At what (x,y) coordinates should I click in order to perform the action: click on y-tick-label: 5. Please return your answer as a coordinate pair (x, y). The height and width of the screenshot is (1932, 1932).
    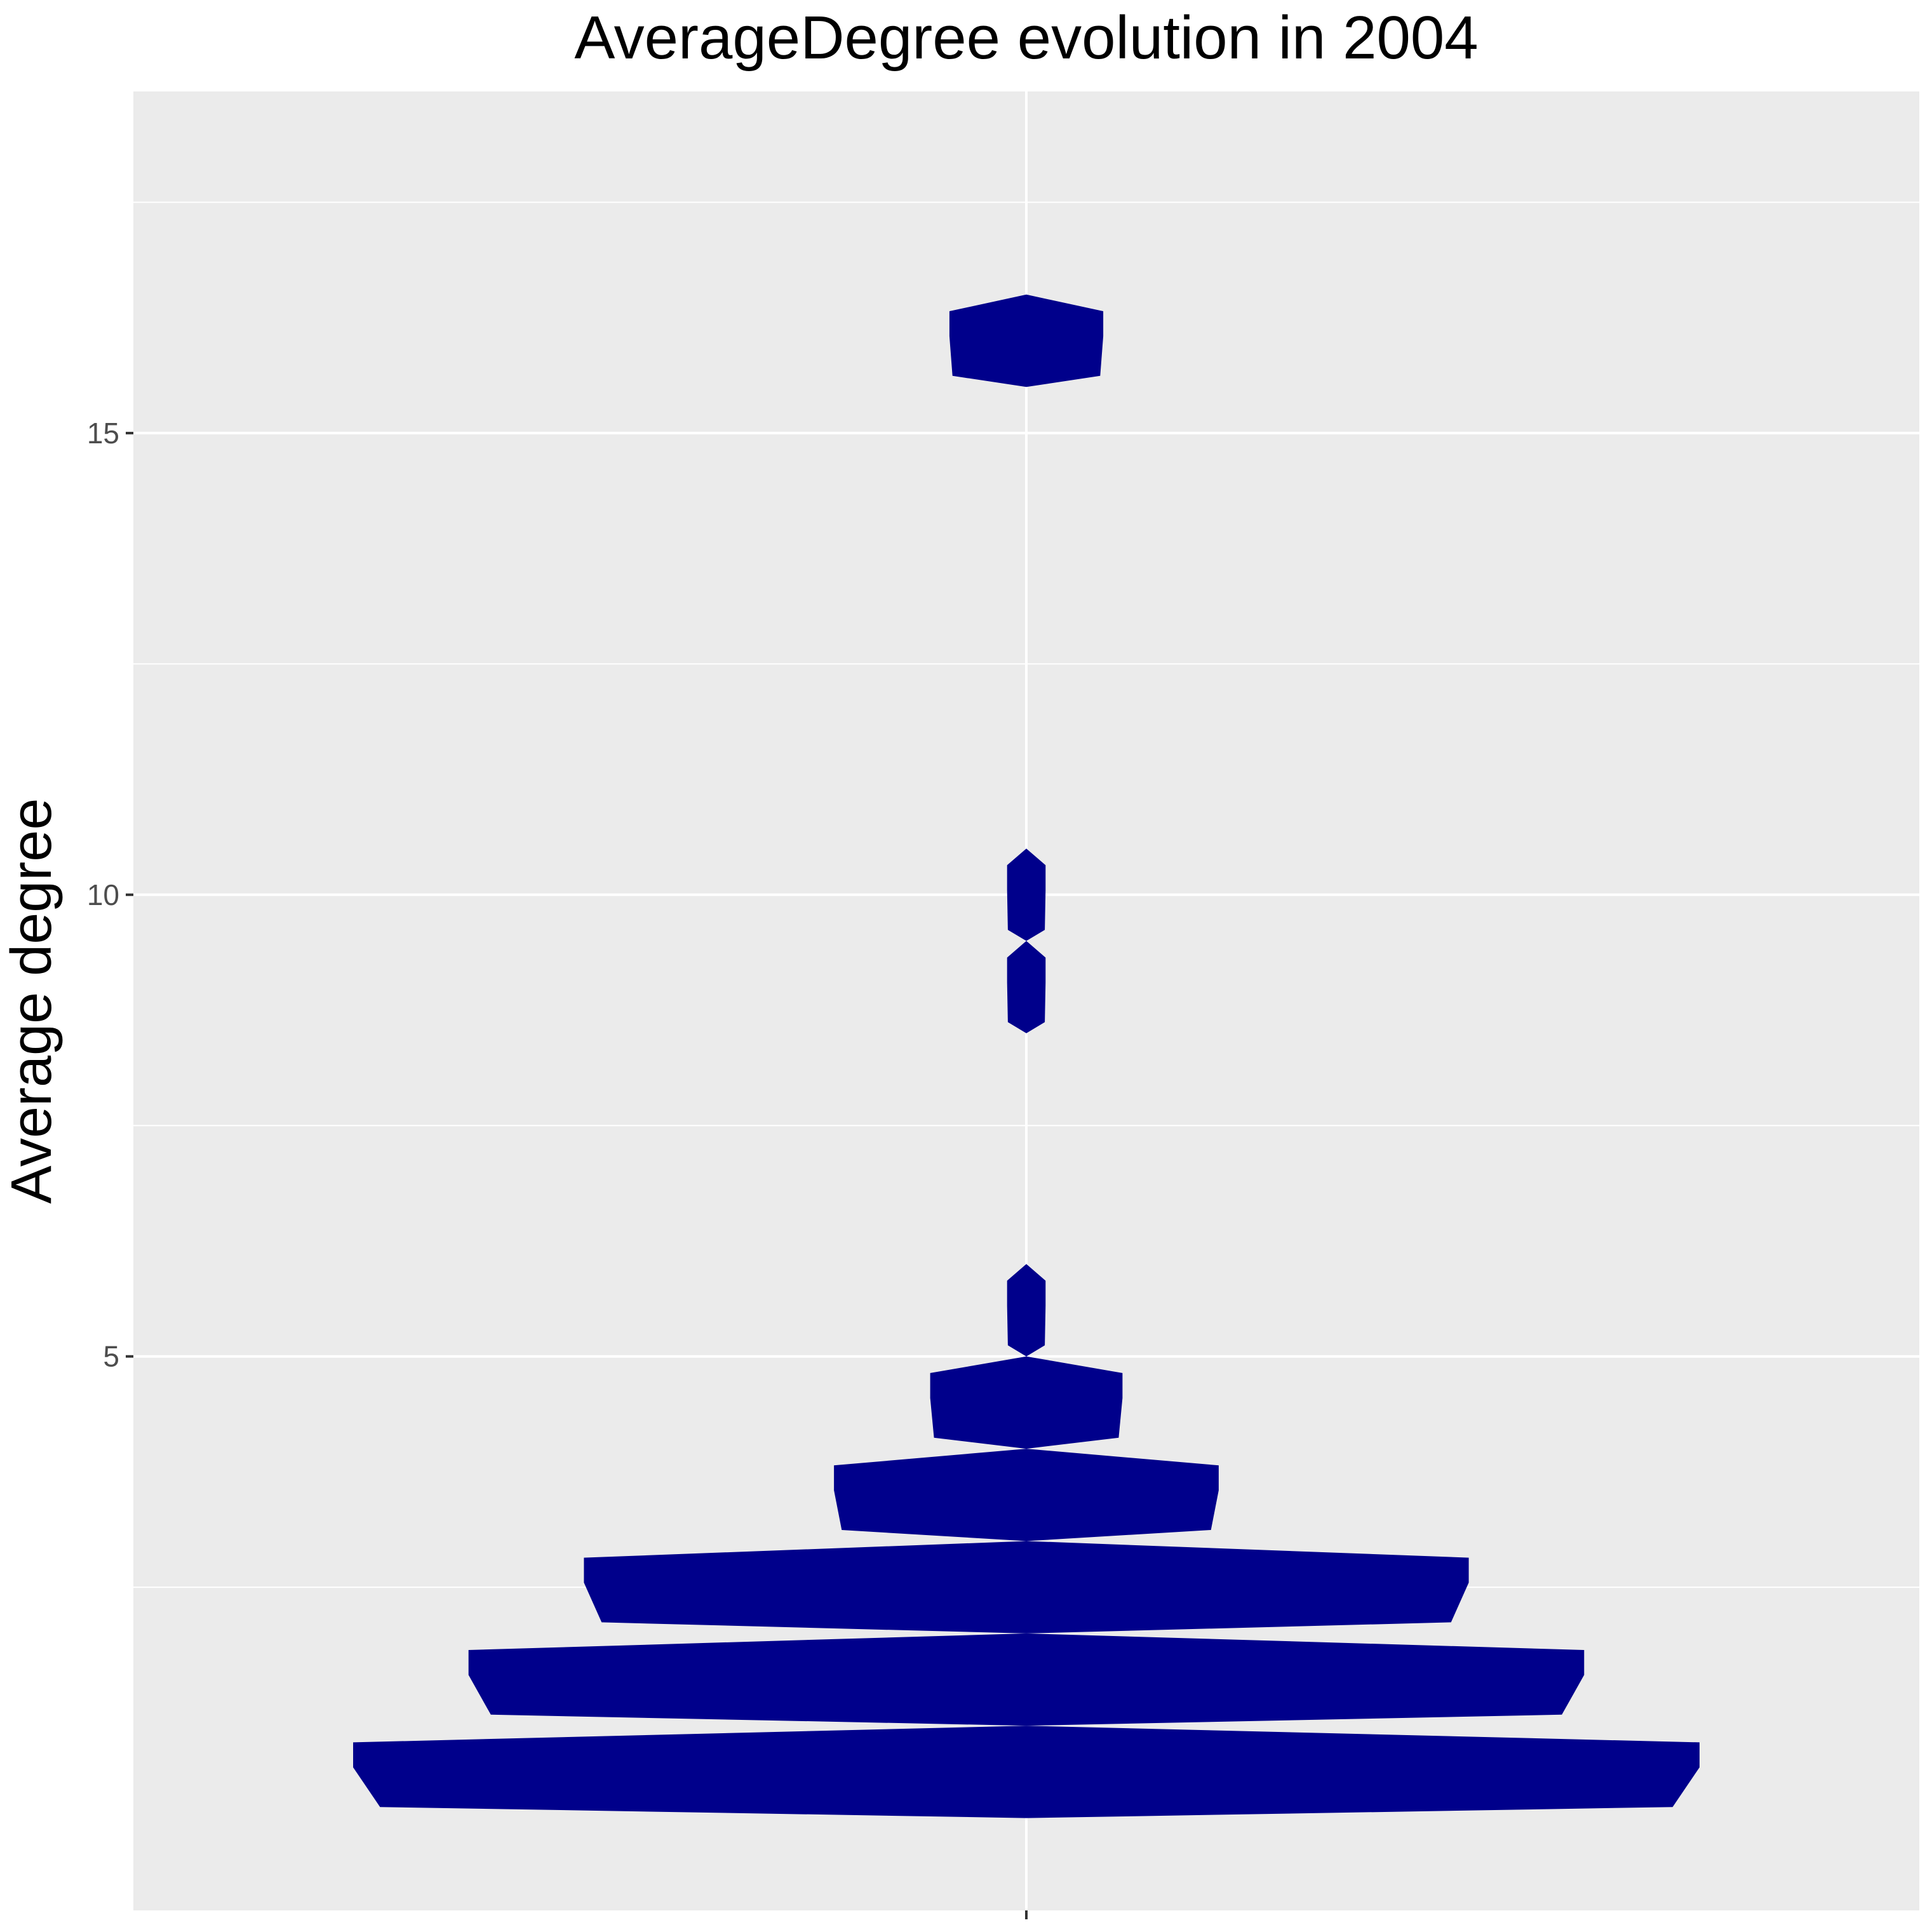
    Looking at the image, I should click on (111, 1356).